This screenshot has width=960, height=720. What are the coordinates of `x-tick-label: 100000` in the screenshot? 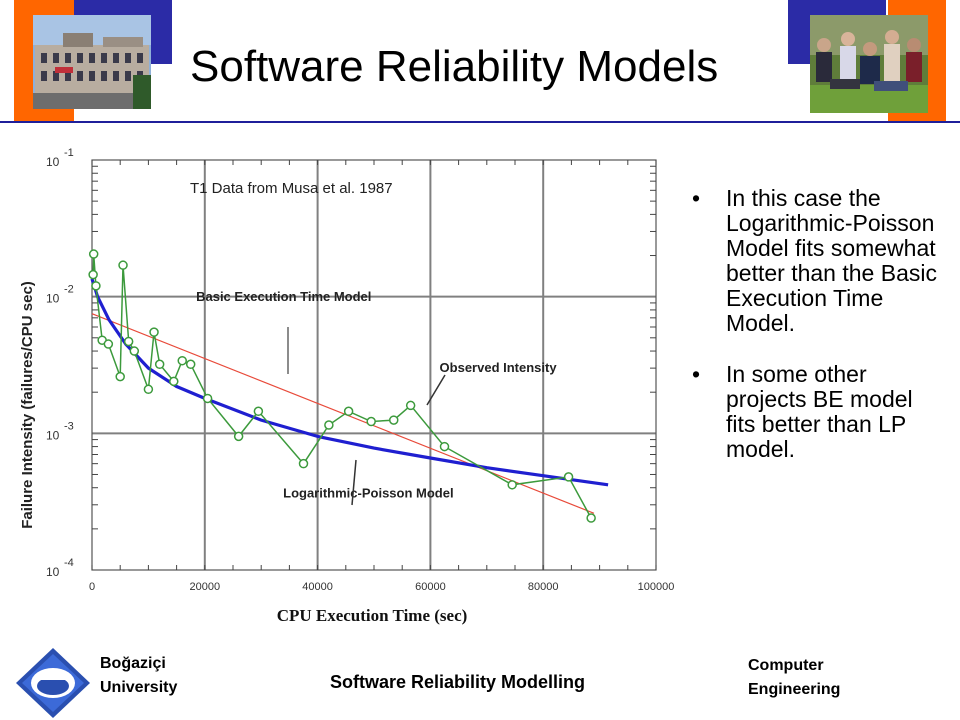 It's located at (656, 587).